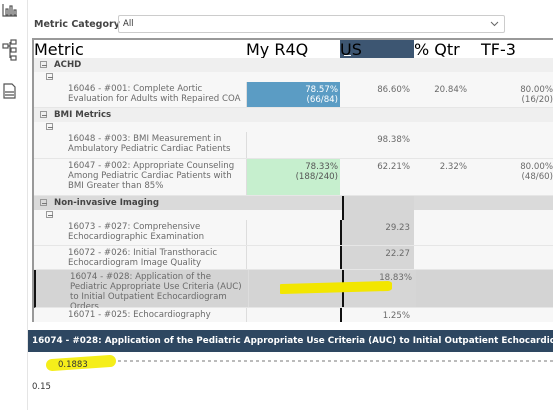  What do you see at coordinates (9, 91) in the screenshot?
I see `data-icon` at bounding box center [9, 91].